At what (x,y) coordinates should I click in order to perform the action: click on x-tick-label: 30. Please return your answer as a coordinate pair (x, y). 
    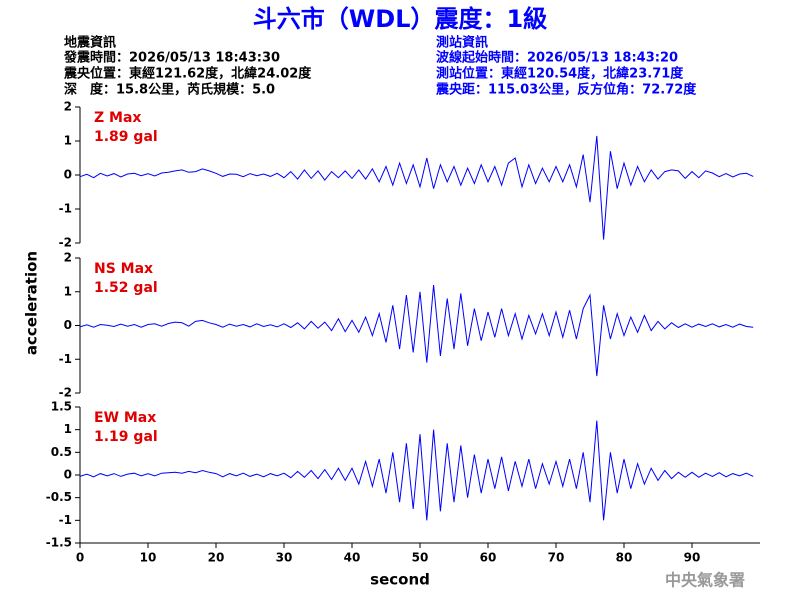
    Looking at the image, I should click on (284, 558).